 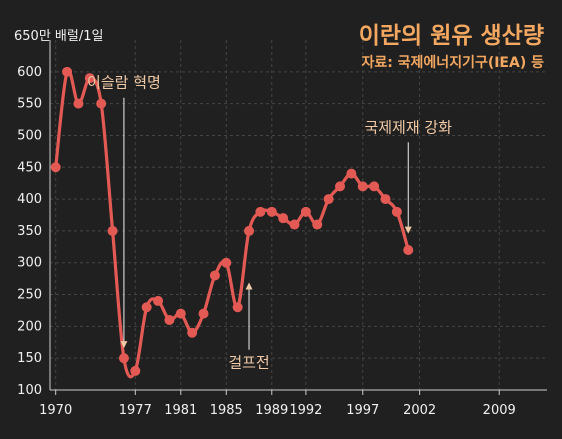 I want to click on x-tick-label: 1997, so click(x=362, y=410).